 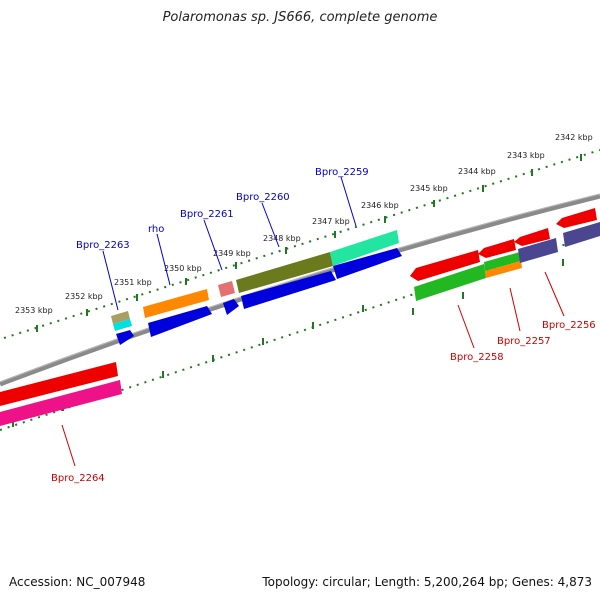 I want to click on gene-label-rho: rho, so click(x=156, y=229).